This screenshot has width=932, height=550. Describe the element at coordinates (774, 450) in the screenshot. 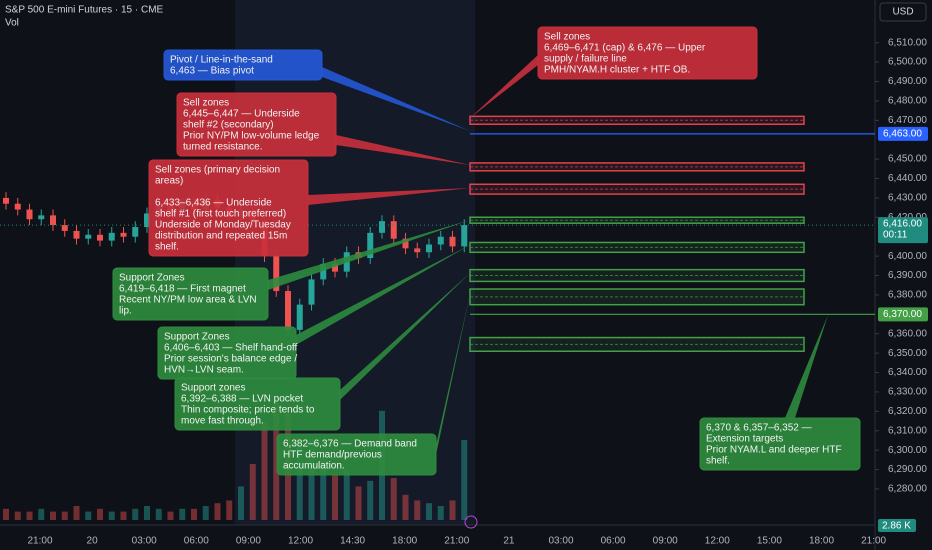

I see `annotation-text: Prior NYAM.L and deeper HTF` at that location.